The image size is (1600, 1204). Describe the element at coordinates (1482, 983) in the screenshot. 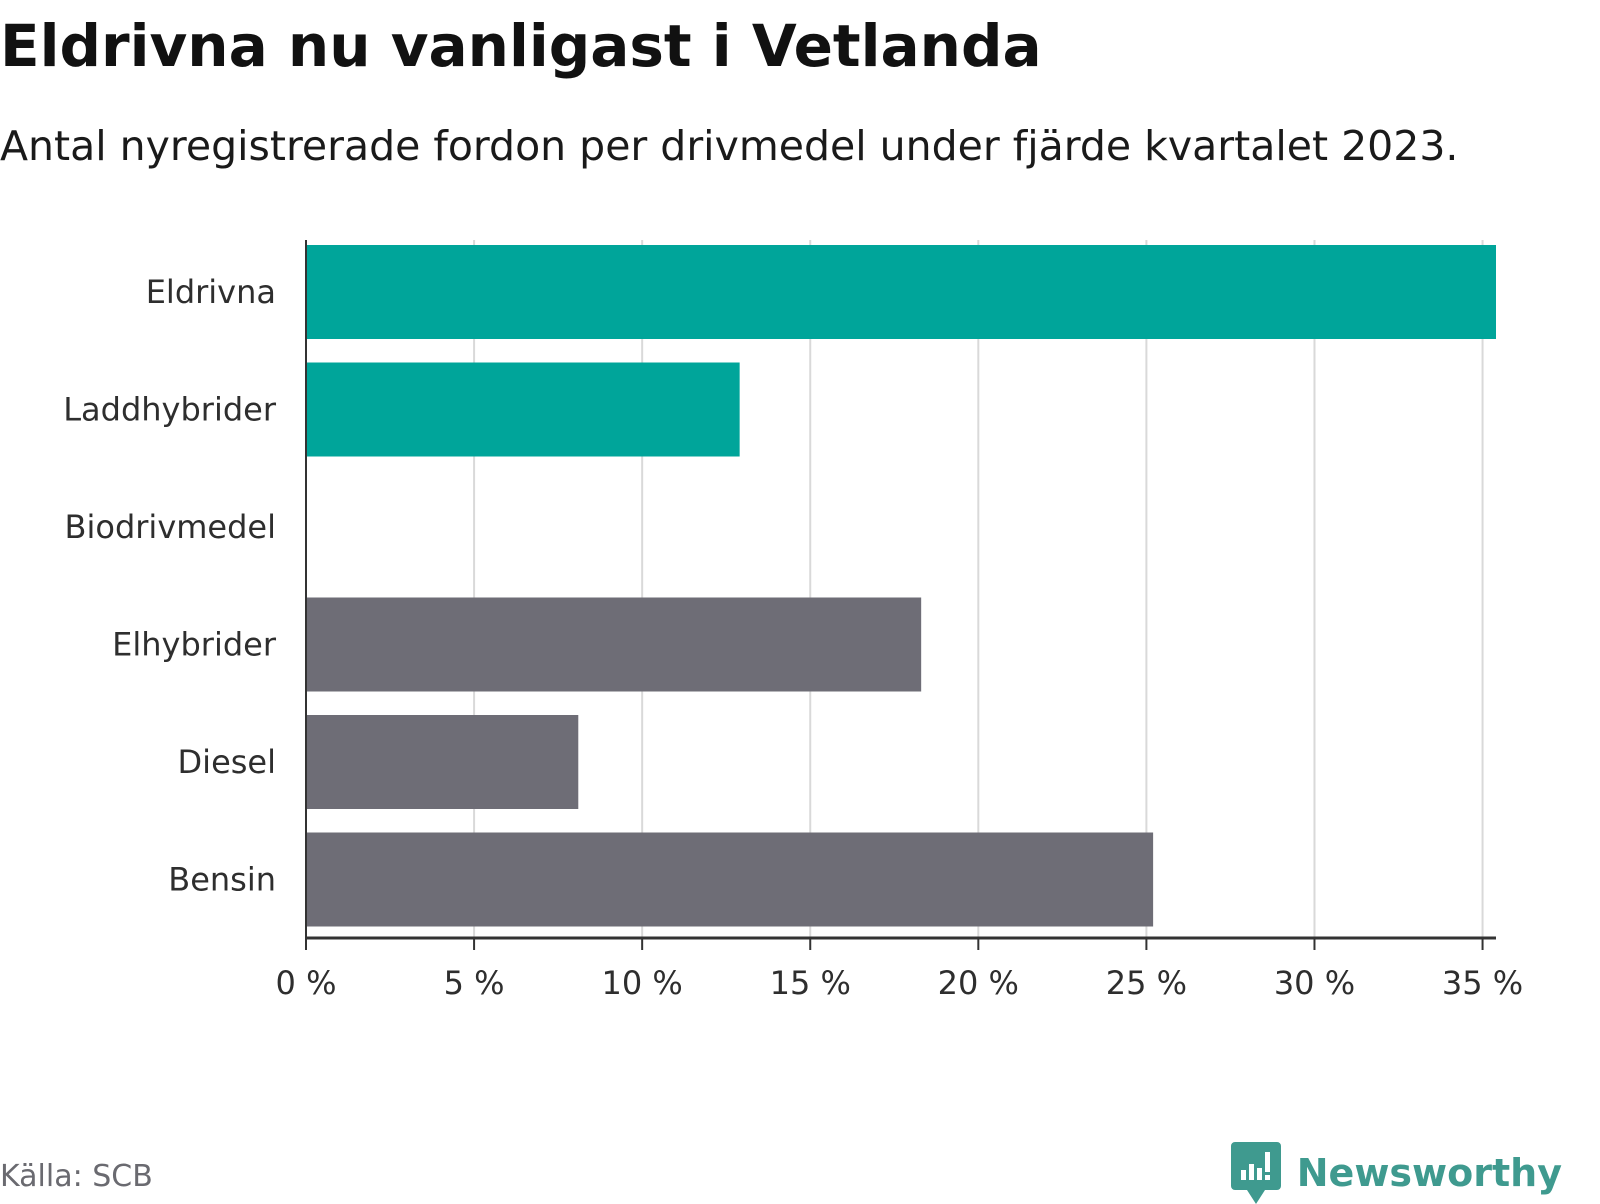

I see `x-tick-label: 35 %` at that location.